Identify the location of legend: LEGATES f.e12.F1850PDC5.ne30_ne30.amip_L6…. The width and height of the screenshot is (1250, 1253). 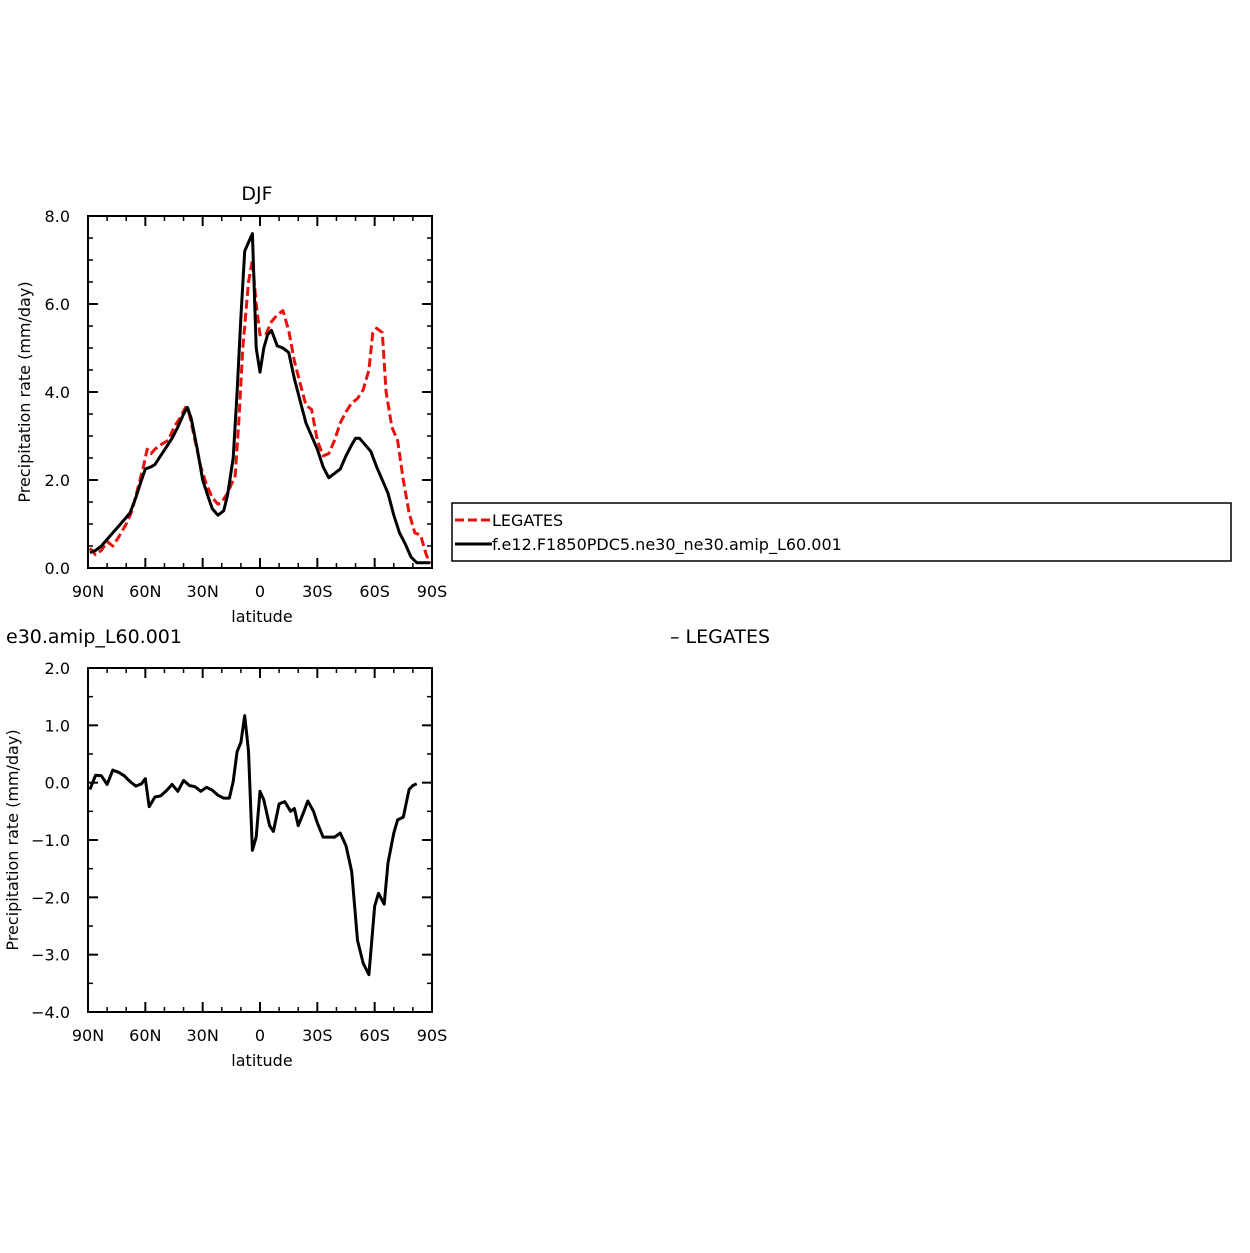
(841, 532).